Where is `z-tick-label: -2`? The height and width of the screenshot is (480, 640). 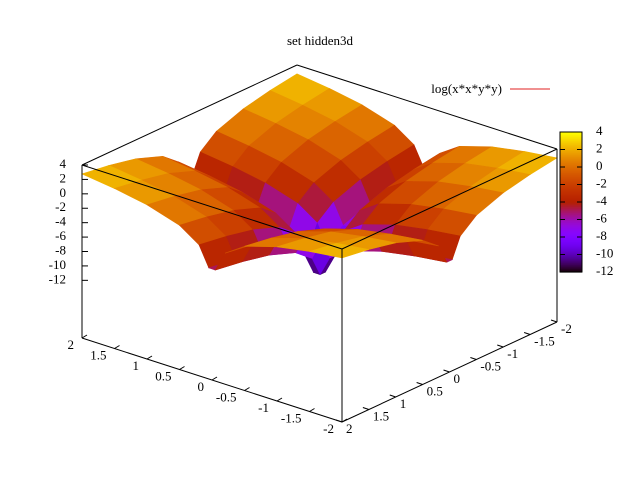 z-tick-label: -2 is located at coordinates (60, 206).